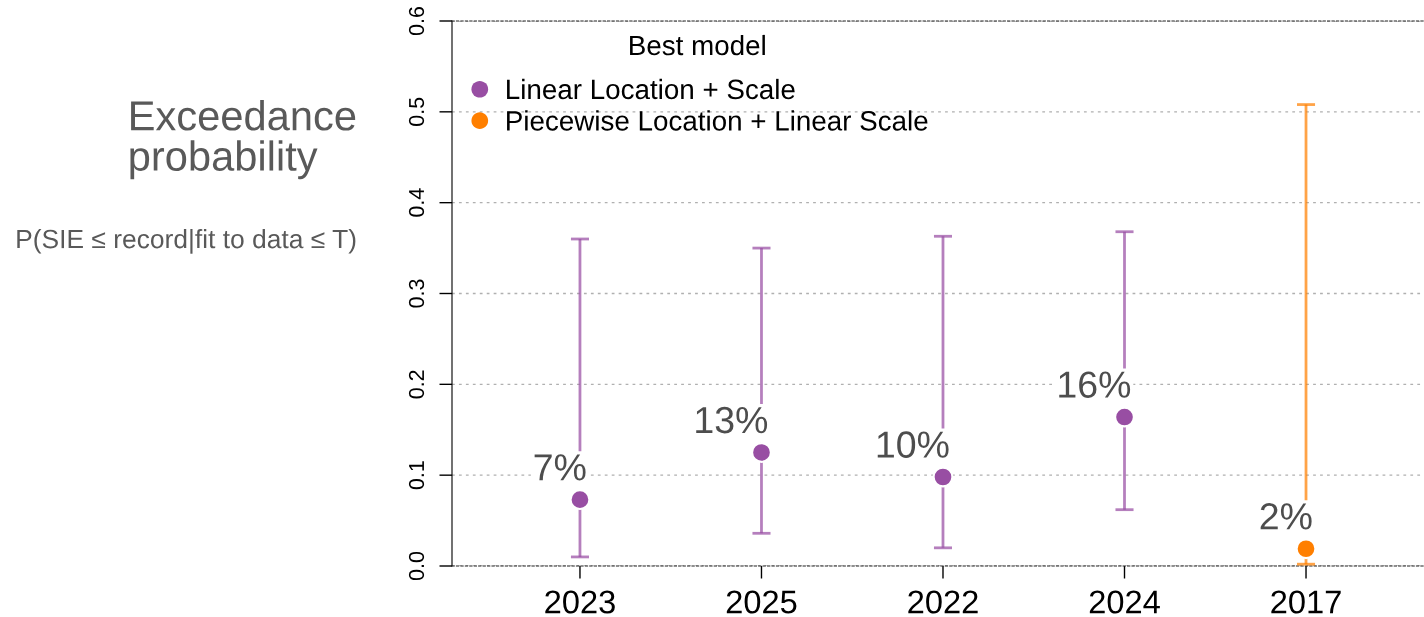 This screenshot has width=1424, height=617. I want to click on y-tick-label: 0.2, so click(416, 384).